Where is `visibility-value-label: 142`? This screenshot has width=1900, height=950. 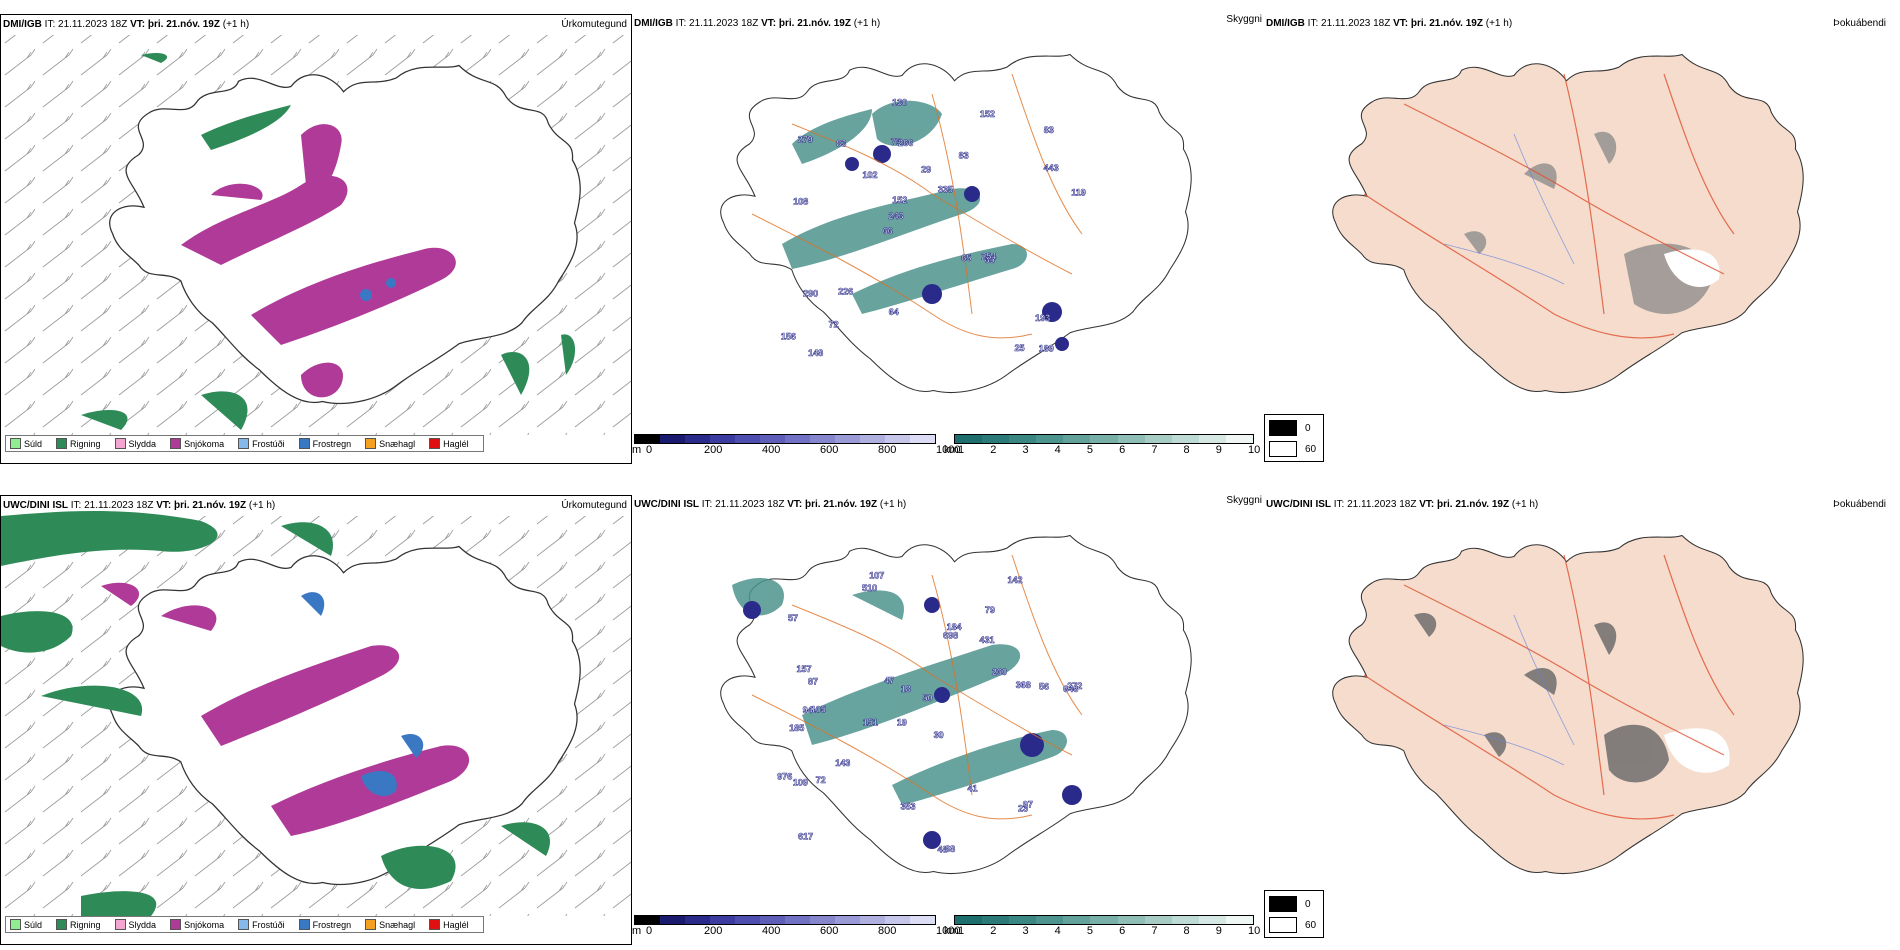
visibility-value-label: 142 is located at coordinates (1015, 580).